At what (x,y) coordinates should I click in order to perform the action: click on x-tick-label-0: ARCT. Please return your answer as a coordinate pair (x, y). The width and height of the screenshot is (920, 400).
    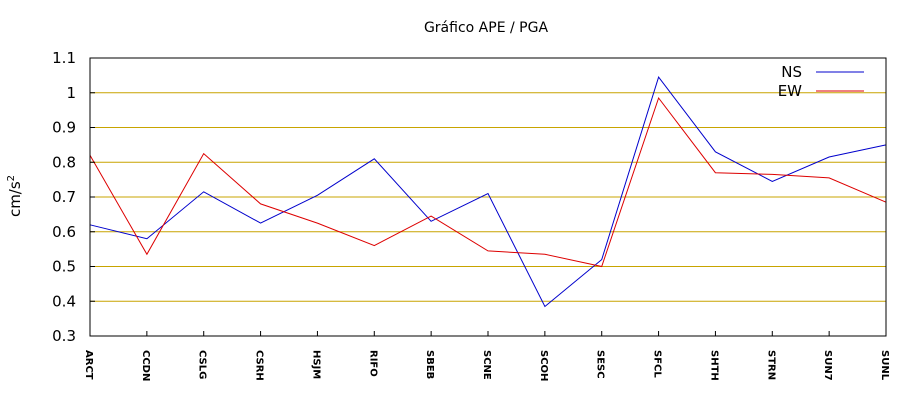
    Looking at the image, I should click on (88, 365).